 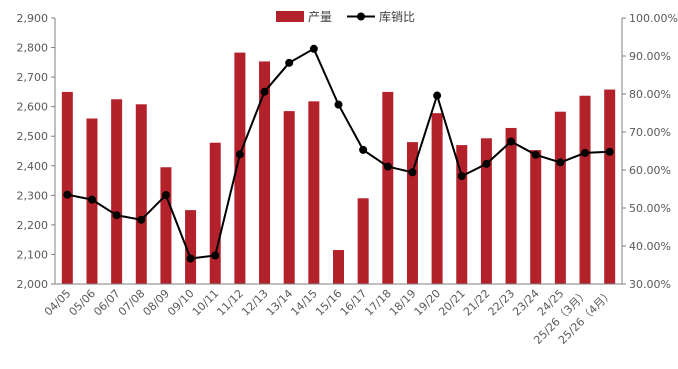 What do you see at coordinates (33, 18) in the screenshot?
I see `left-tick-label: 2,900` at bounding box center [33, 18].